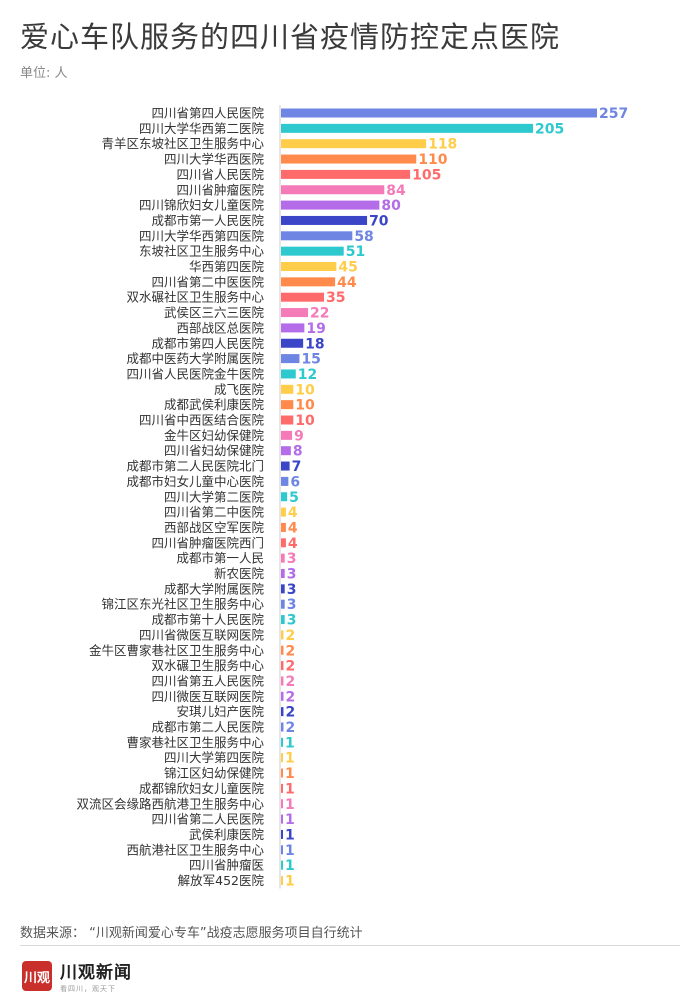  Describe the element at coordinates (295, 482) in the screenshot. I see `value-label: 6` at that location.